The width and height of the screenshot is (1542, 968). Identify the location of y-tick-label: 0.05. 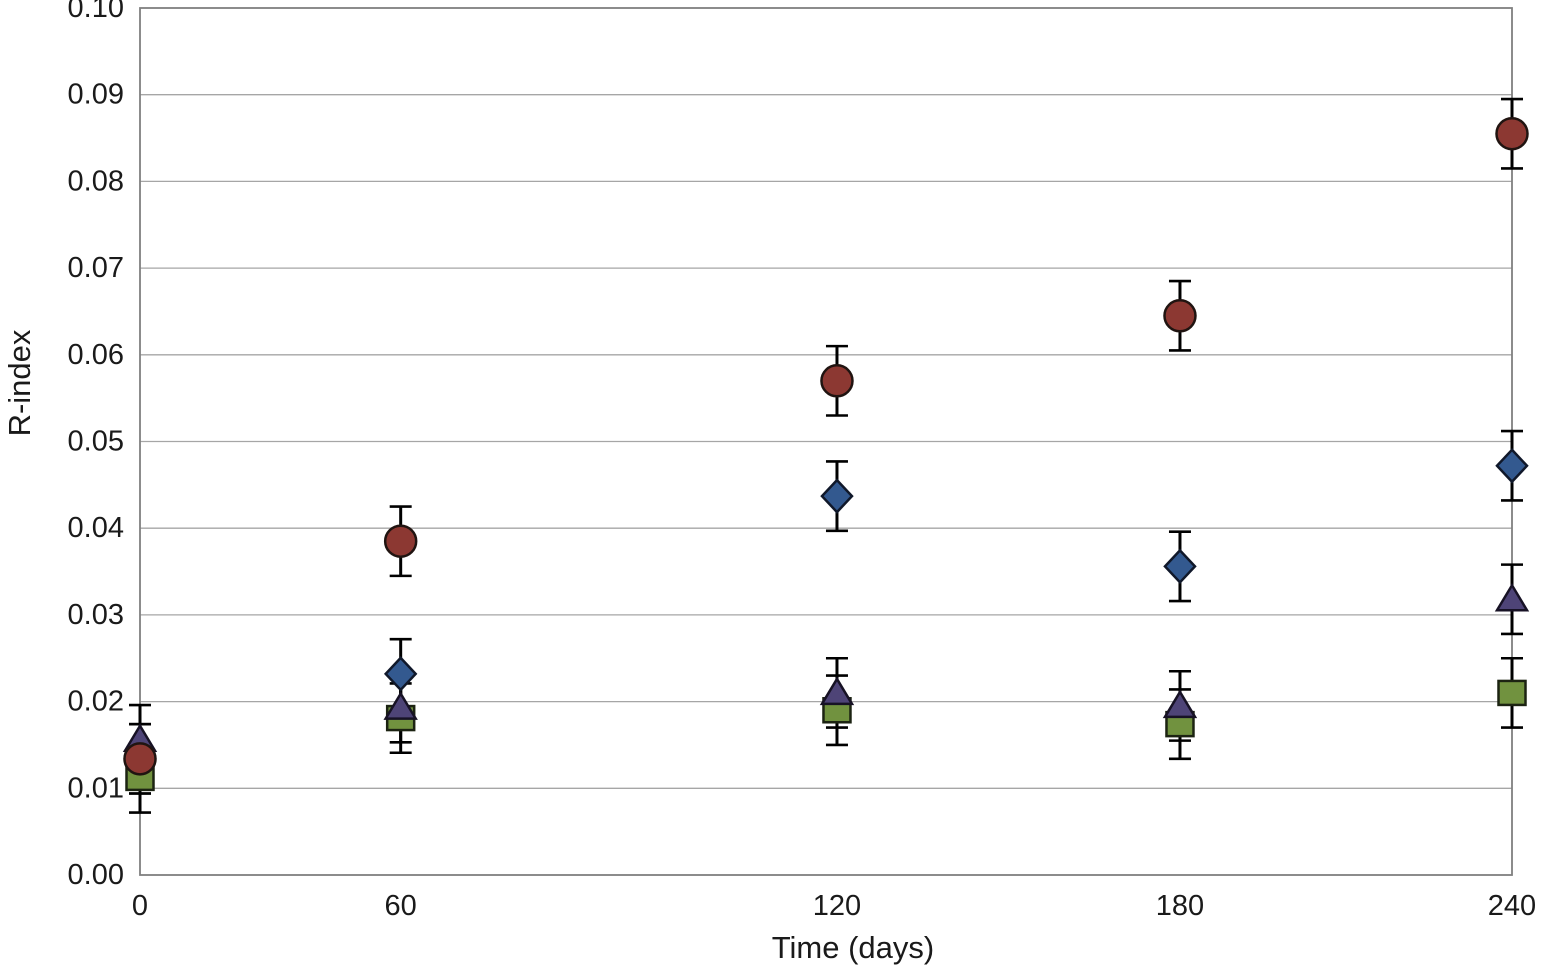
(96, 442).